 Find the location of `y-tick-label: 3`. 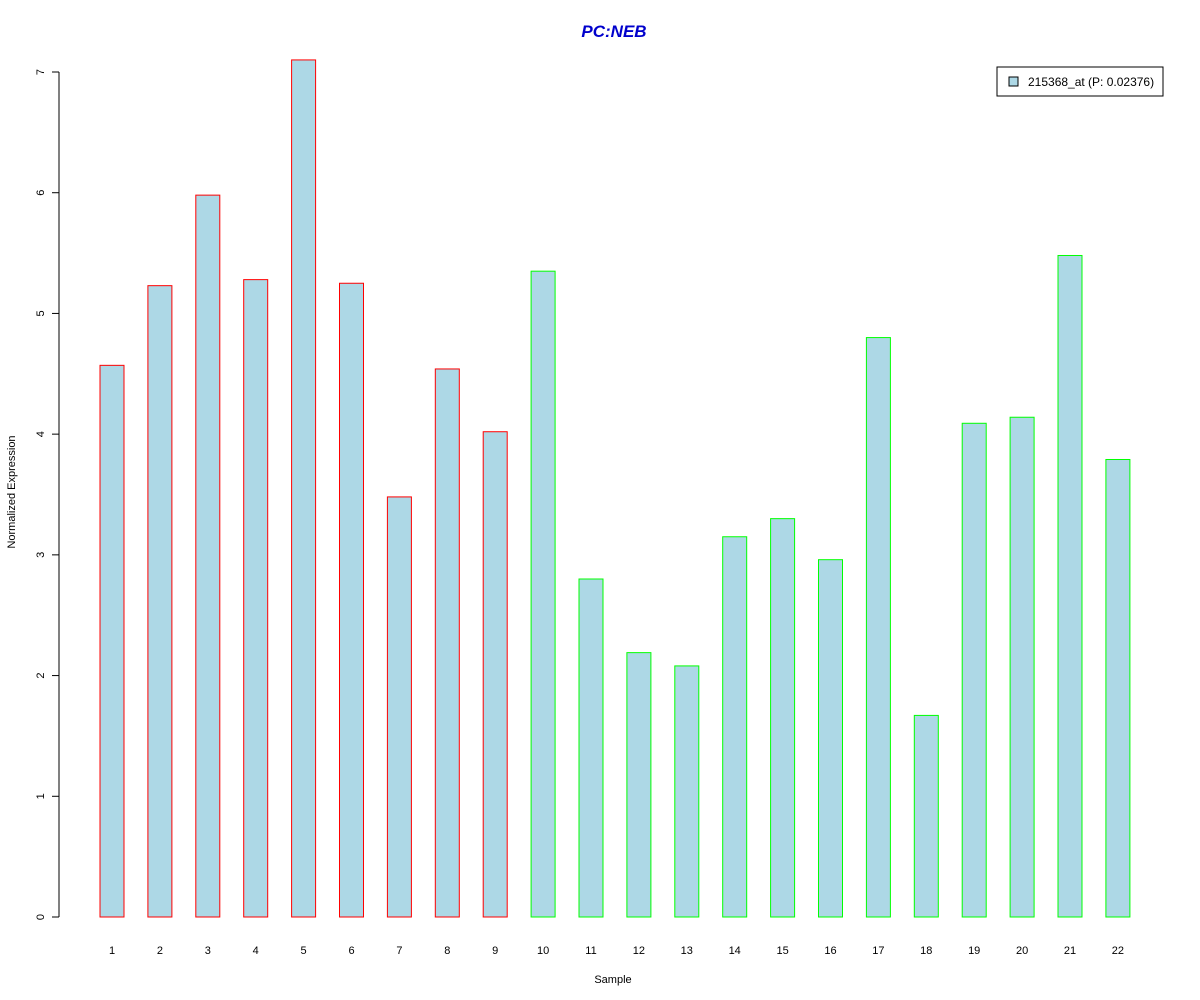

y-tick-label: 3 is located at coordinates (41, 555).